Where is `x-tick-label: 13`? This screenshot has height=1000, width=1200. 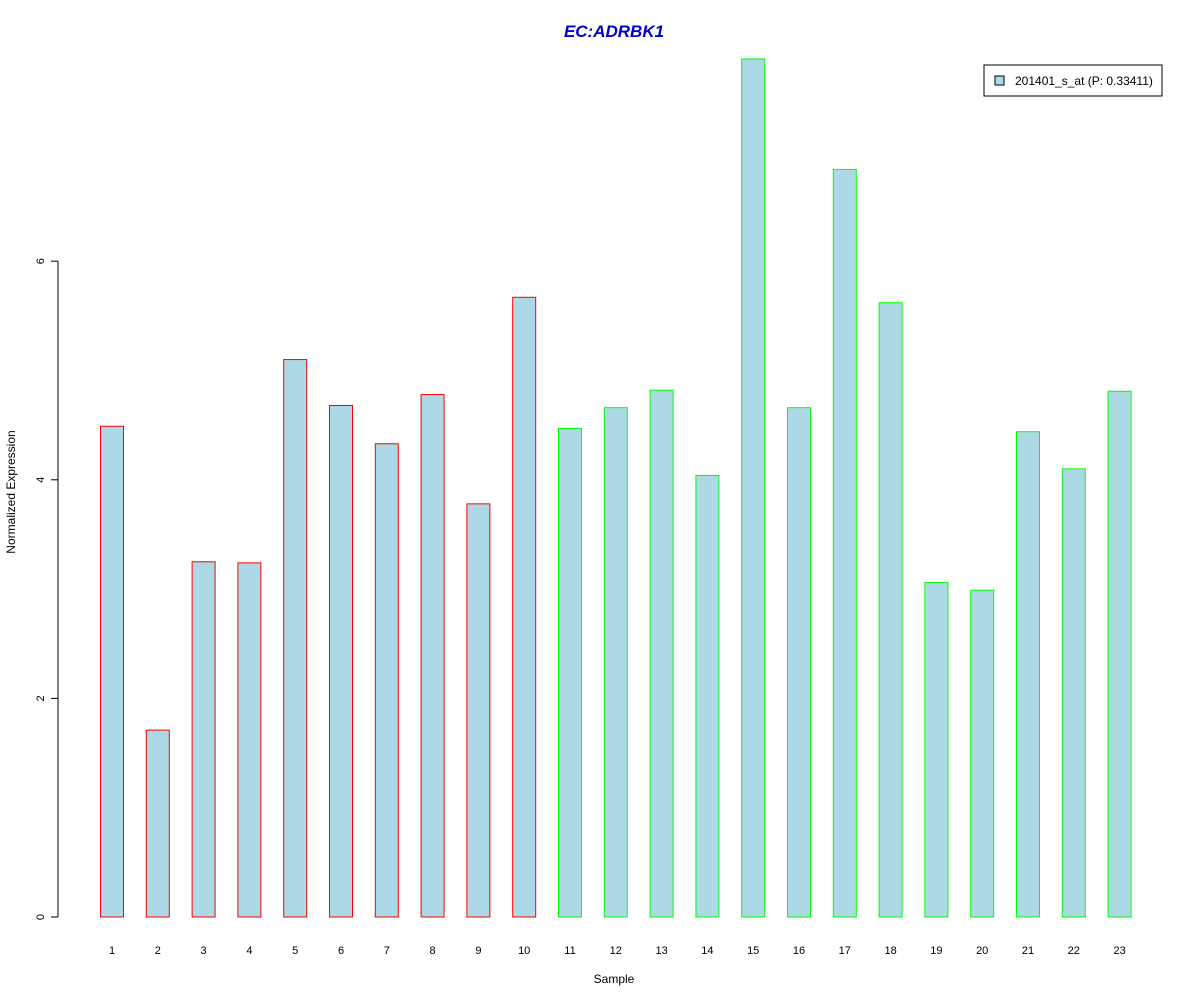
x-tick-label: 13 is located at coordinates (661, 951).